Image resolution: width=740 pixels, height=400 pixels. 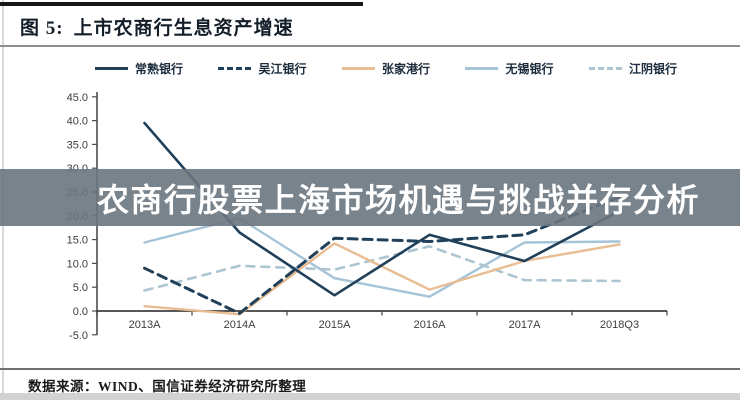 What do you see at coordinates (282, 68) in the screenshot?
I see `legend-label: 吴江银行` at bounding box center [282, 68].